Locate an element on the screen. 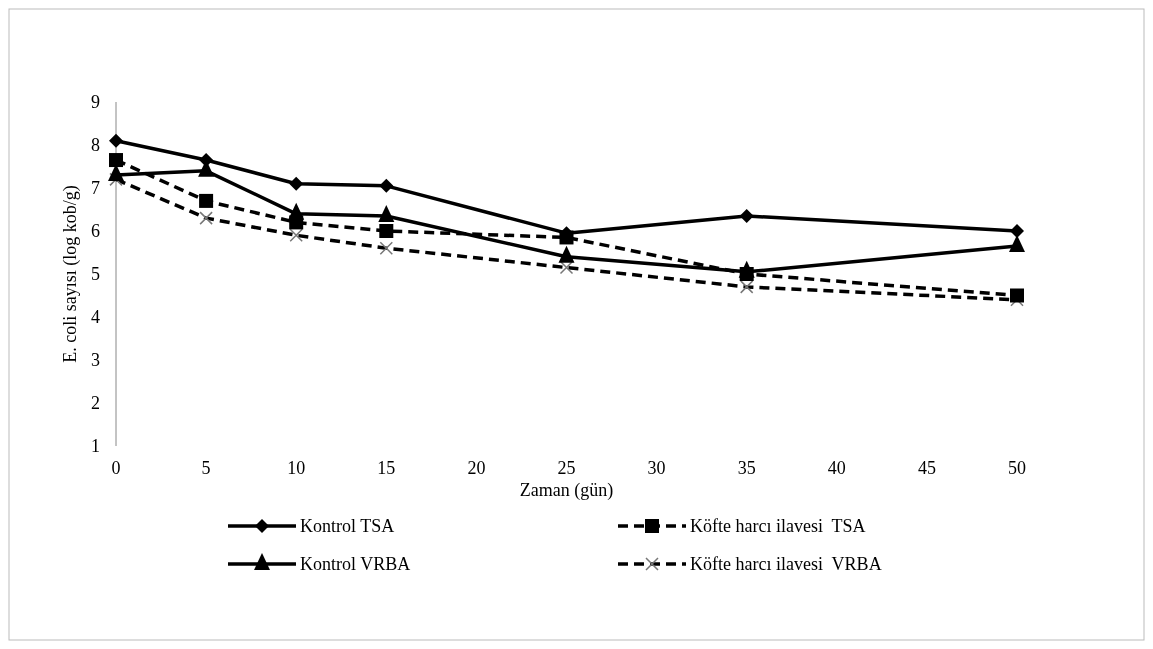  y-tick-label: 8 is located at coordinates (95, 145).